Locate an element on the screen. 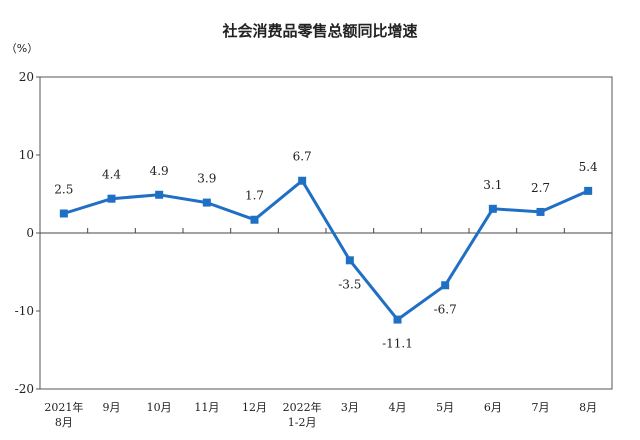 This screenshot has width=640, height=440. data-label: 1.7 is located at coordinates (254, 196).